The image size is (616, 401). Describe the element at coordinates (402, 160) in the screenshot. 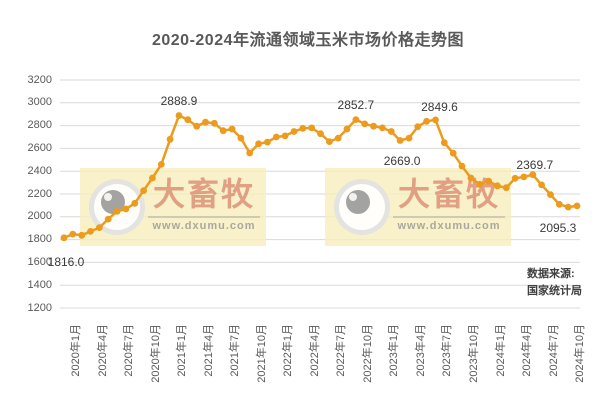

I see `data-callout: 2669.0` at that location.